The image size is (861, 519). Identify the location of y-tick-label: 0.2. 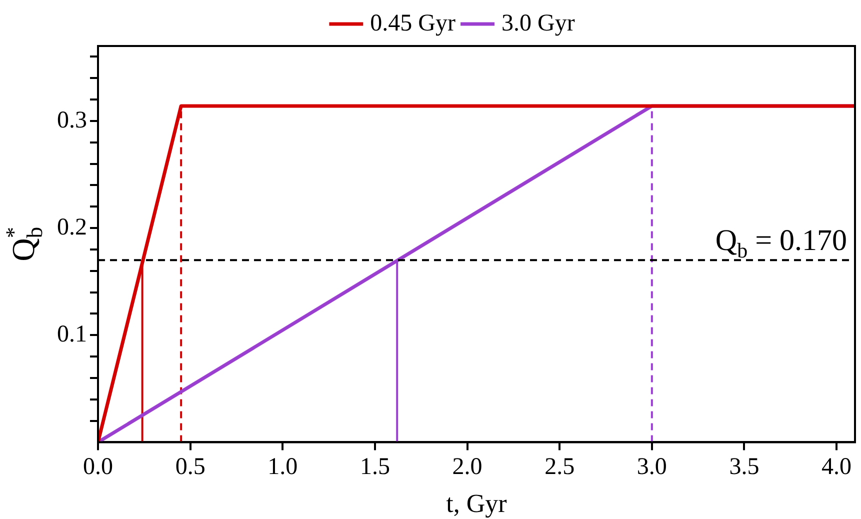
(72, 227).